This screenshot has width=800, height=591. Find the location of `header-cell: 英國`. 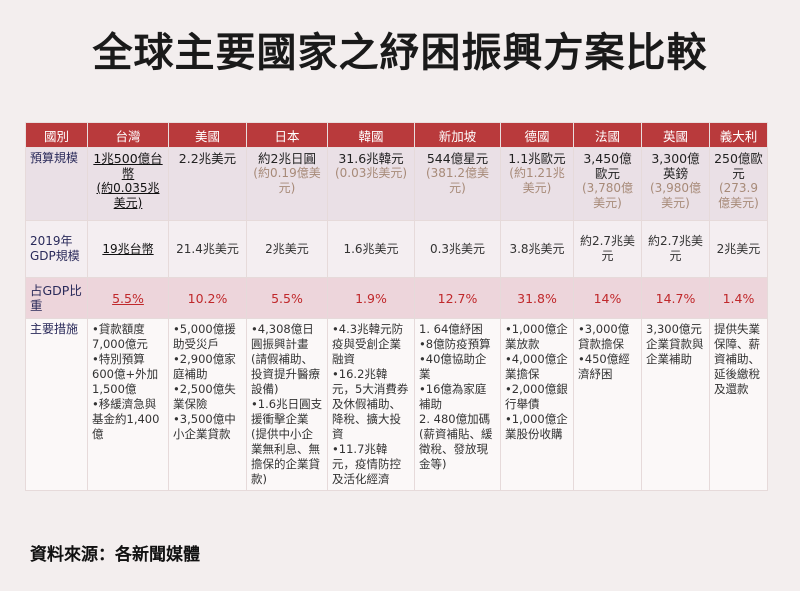

header-cell: 英國 is located at coordinates (675, 135).